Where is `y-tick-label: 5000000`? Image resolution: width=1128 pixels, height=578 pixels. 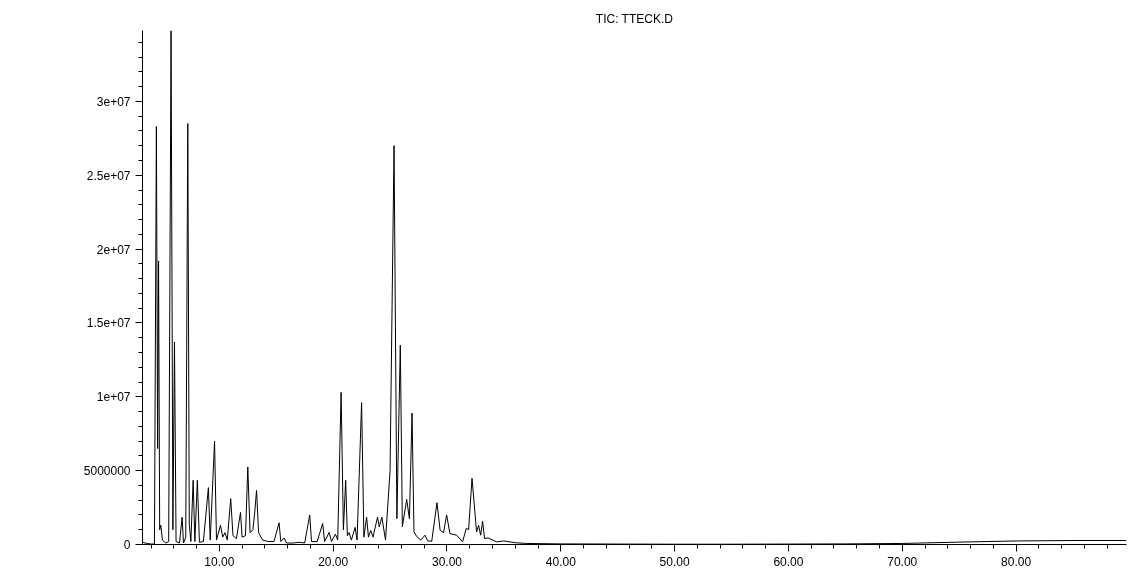 y-tick-label: 5000000 is located at coordinates (107, 471).